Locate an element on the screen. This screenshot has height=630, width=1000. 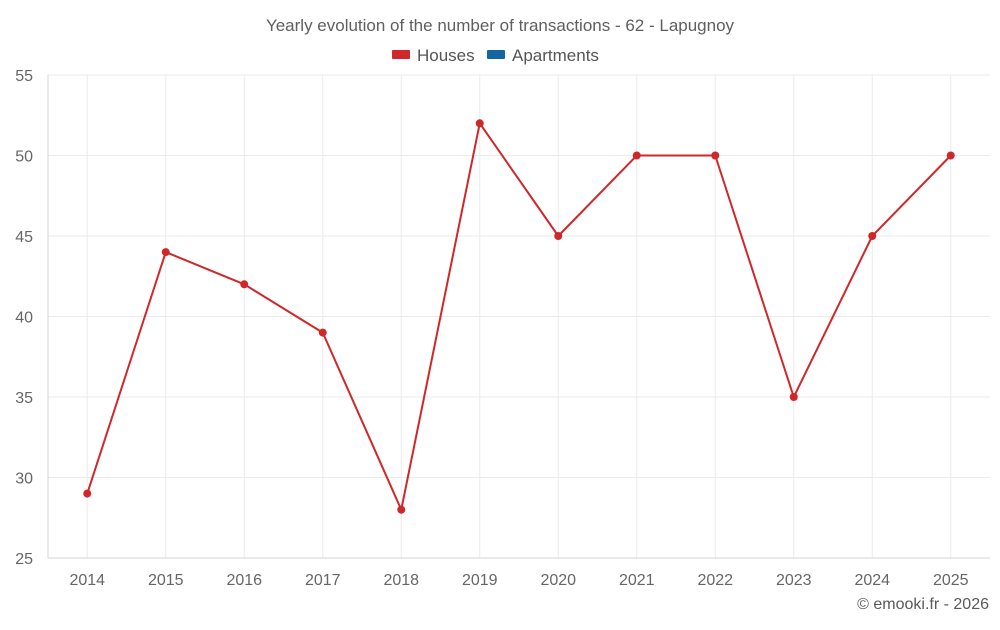
data-point-houses-2023 is located at coordinates (793, 397).